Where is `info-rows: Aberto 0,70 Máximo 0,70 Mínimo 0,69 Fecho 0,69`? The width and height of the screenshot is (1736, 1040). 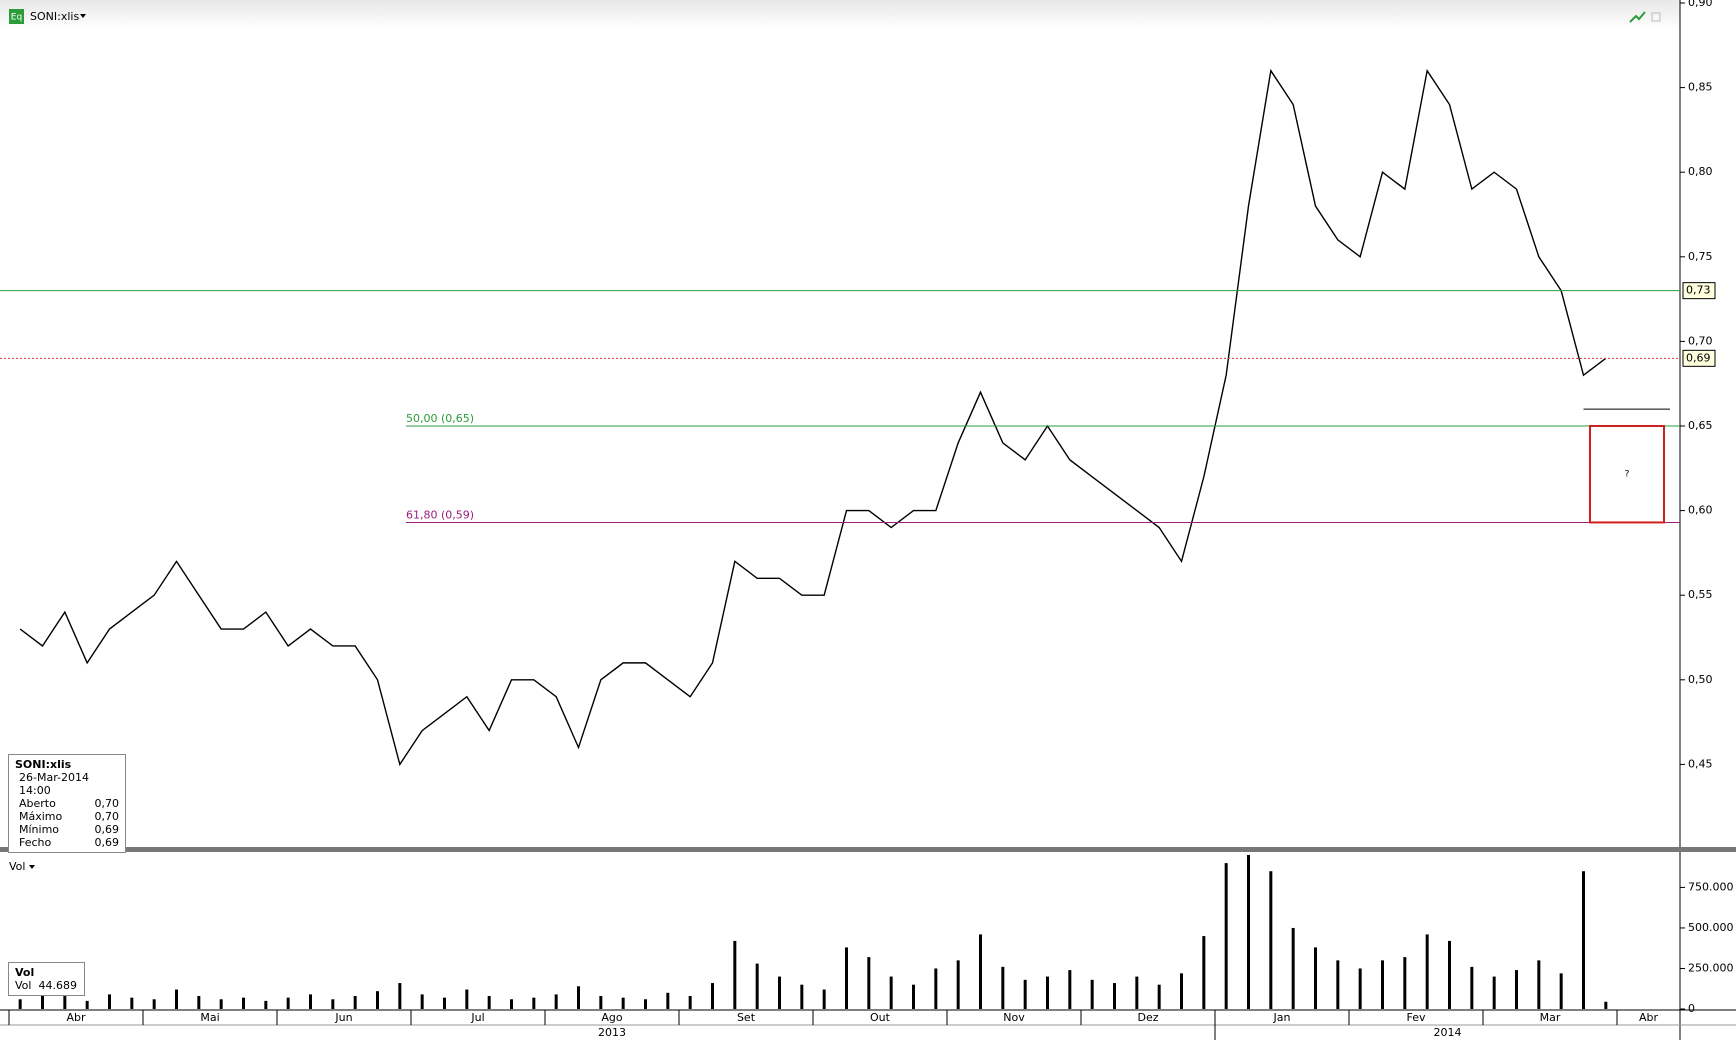
info-rows: Aberto 0,70 Máximo 0,70 Mínimo 0,69 Fecho 0,69 is located at coordinates (67, 823).